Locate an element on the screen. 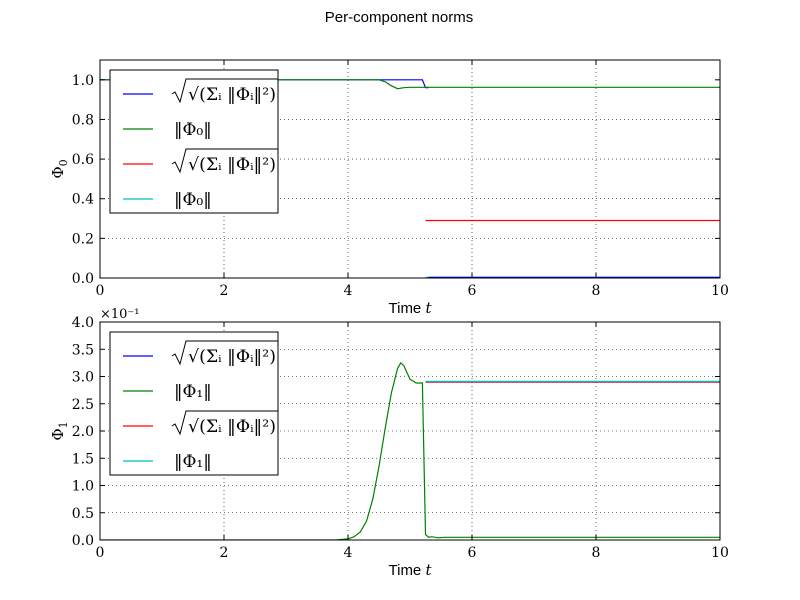 The width and height of the screenshot is (800, 600). y-axis-label: Φ0 is located at coordinates (59, 168).